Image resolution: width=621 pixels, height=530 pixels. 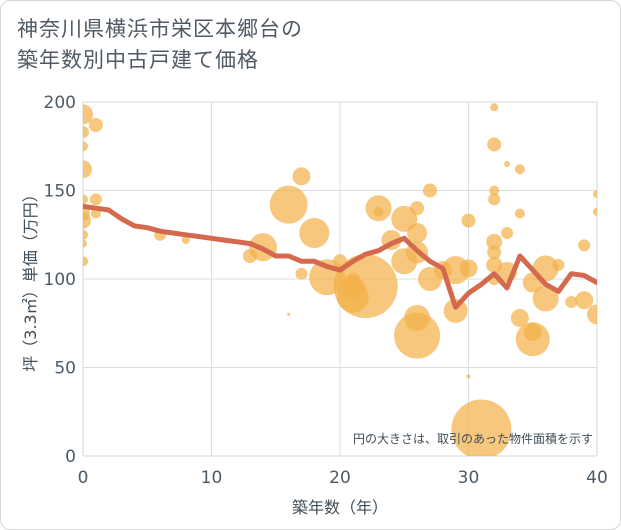 I want to click on y-axis-ticks: 0 50 100 150 200, so click(x=60, y=280).